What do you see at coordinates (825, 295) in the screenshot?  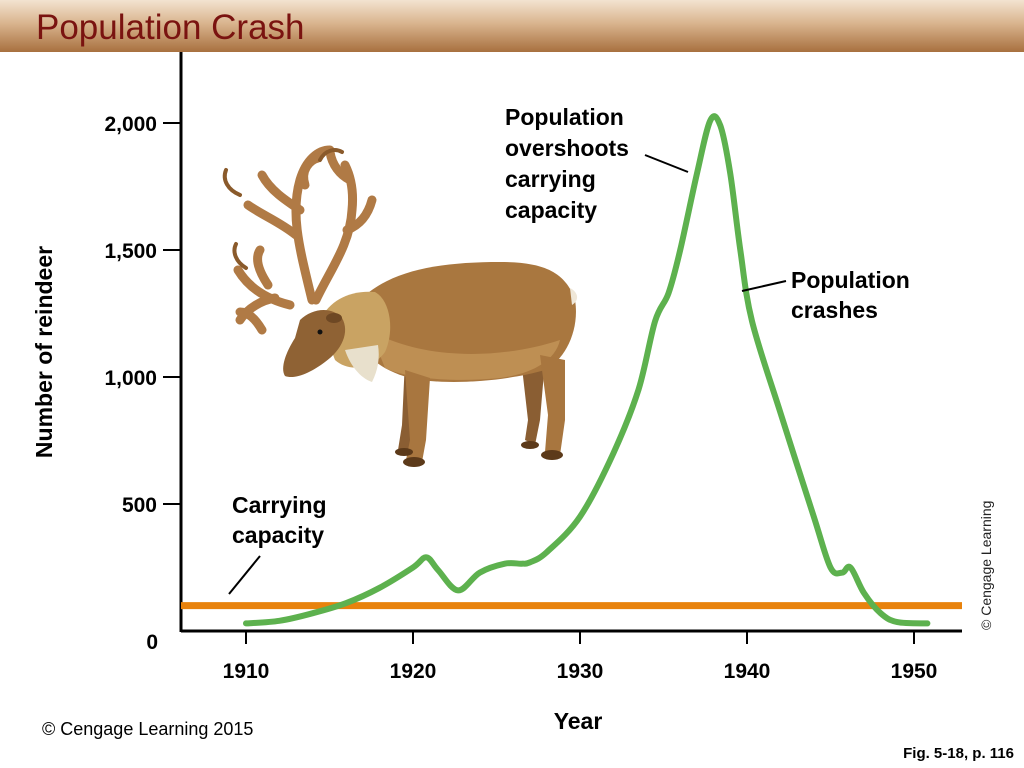 I see `annotation-crash: Population crashes` at bounding box center [825, 295].